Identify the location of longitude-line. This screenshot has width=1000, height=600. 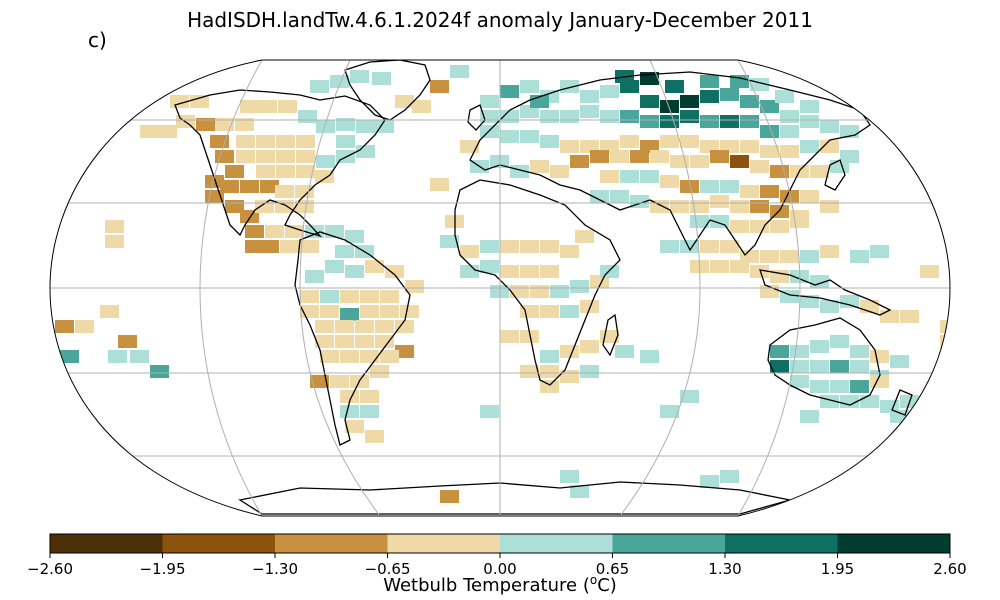
(769, 288).